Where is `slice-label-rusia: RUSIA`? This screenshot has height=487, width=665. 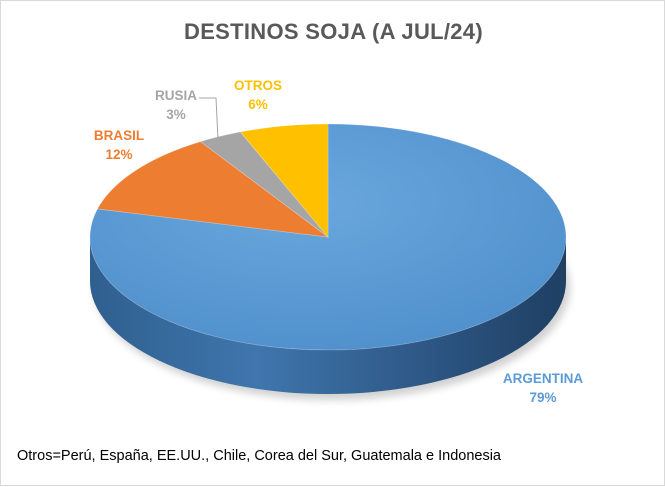
slice-label-rusia: RUSIA is located at coordinates (176, 95).